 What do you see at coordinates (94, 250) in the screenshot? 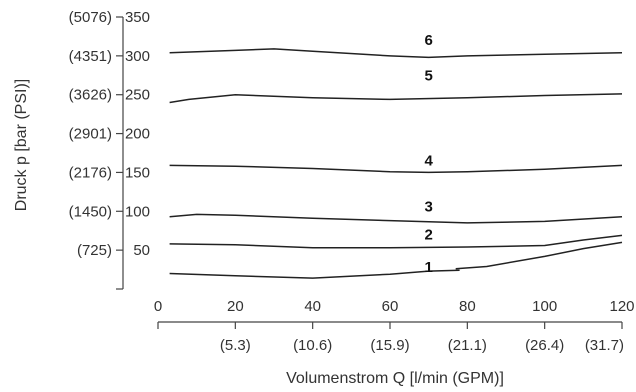
I see `y-tick-label-secondary: (725)` at bounding box center [94, 250].